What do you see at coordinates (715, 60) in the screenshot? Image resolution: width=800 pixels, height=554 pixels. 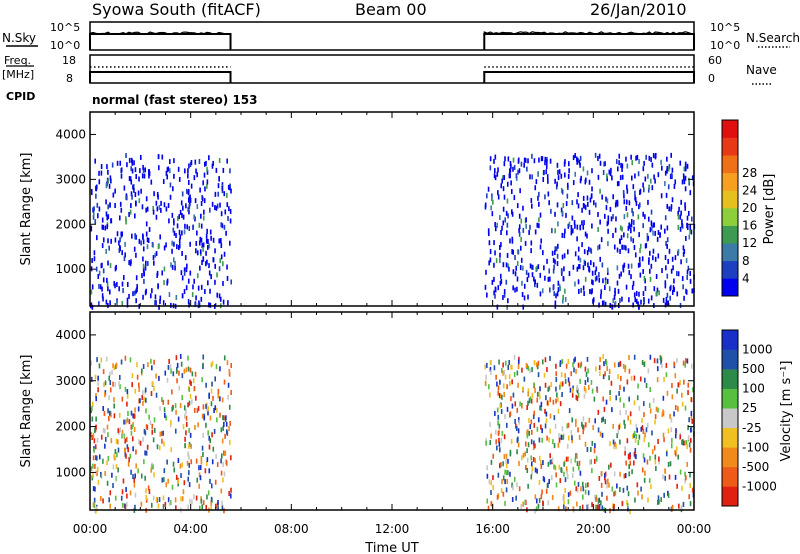 I see `nave-tick-top: 60` at bounding box center [715, 60].